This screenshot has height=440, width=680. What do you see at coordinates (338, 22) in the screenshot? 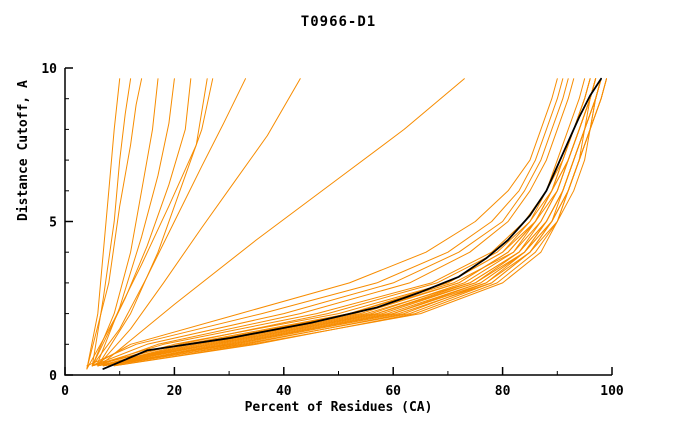
I see `chart-title: T0966-D1` at bounding box center [338, 22].